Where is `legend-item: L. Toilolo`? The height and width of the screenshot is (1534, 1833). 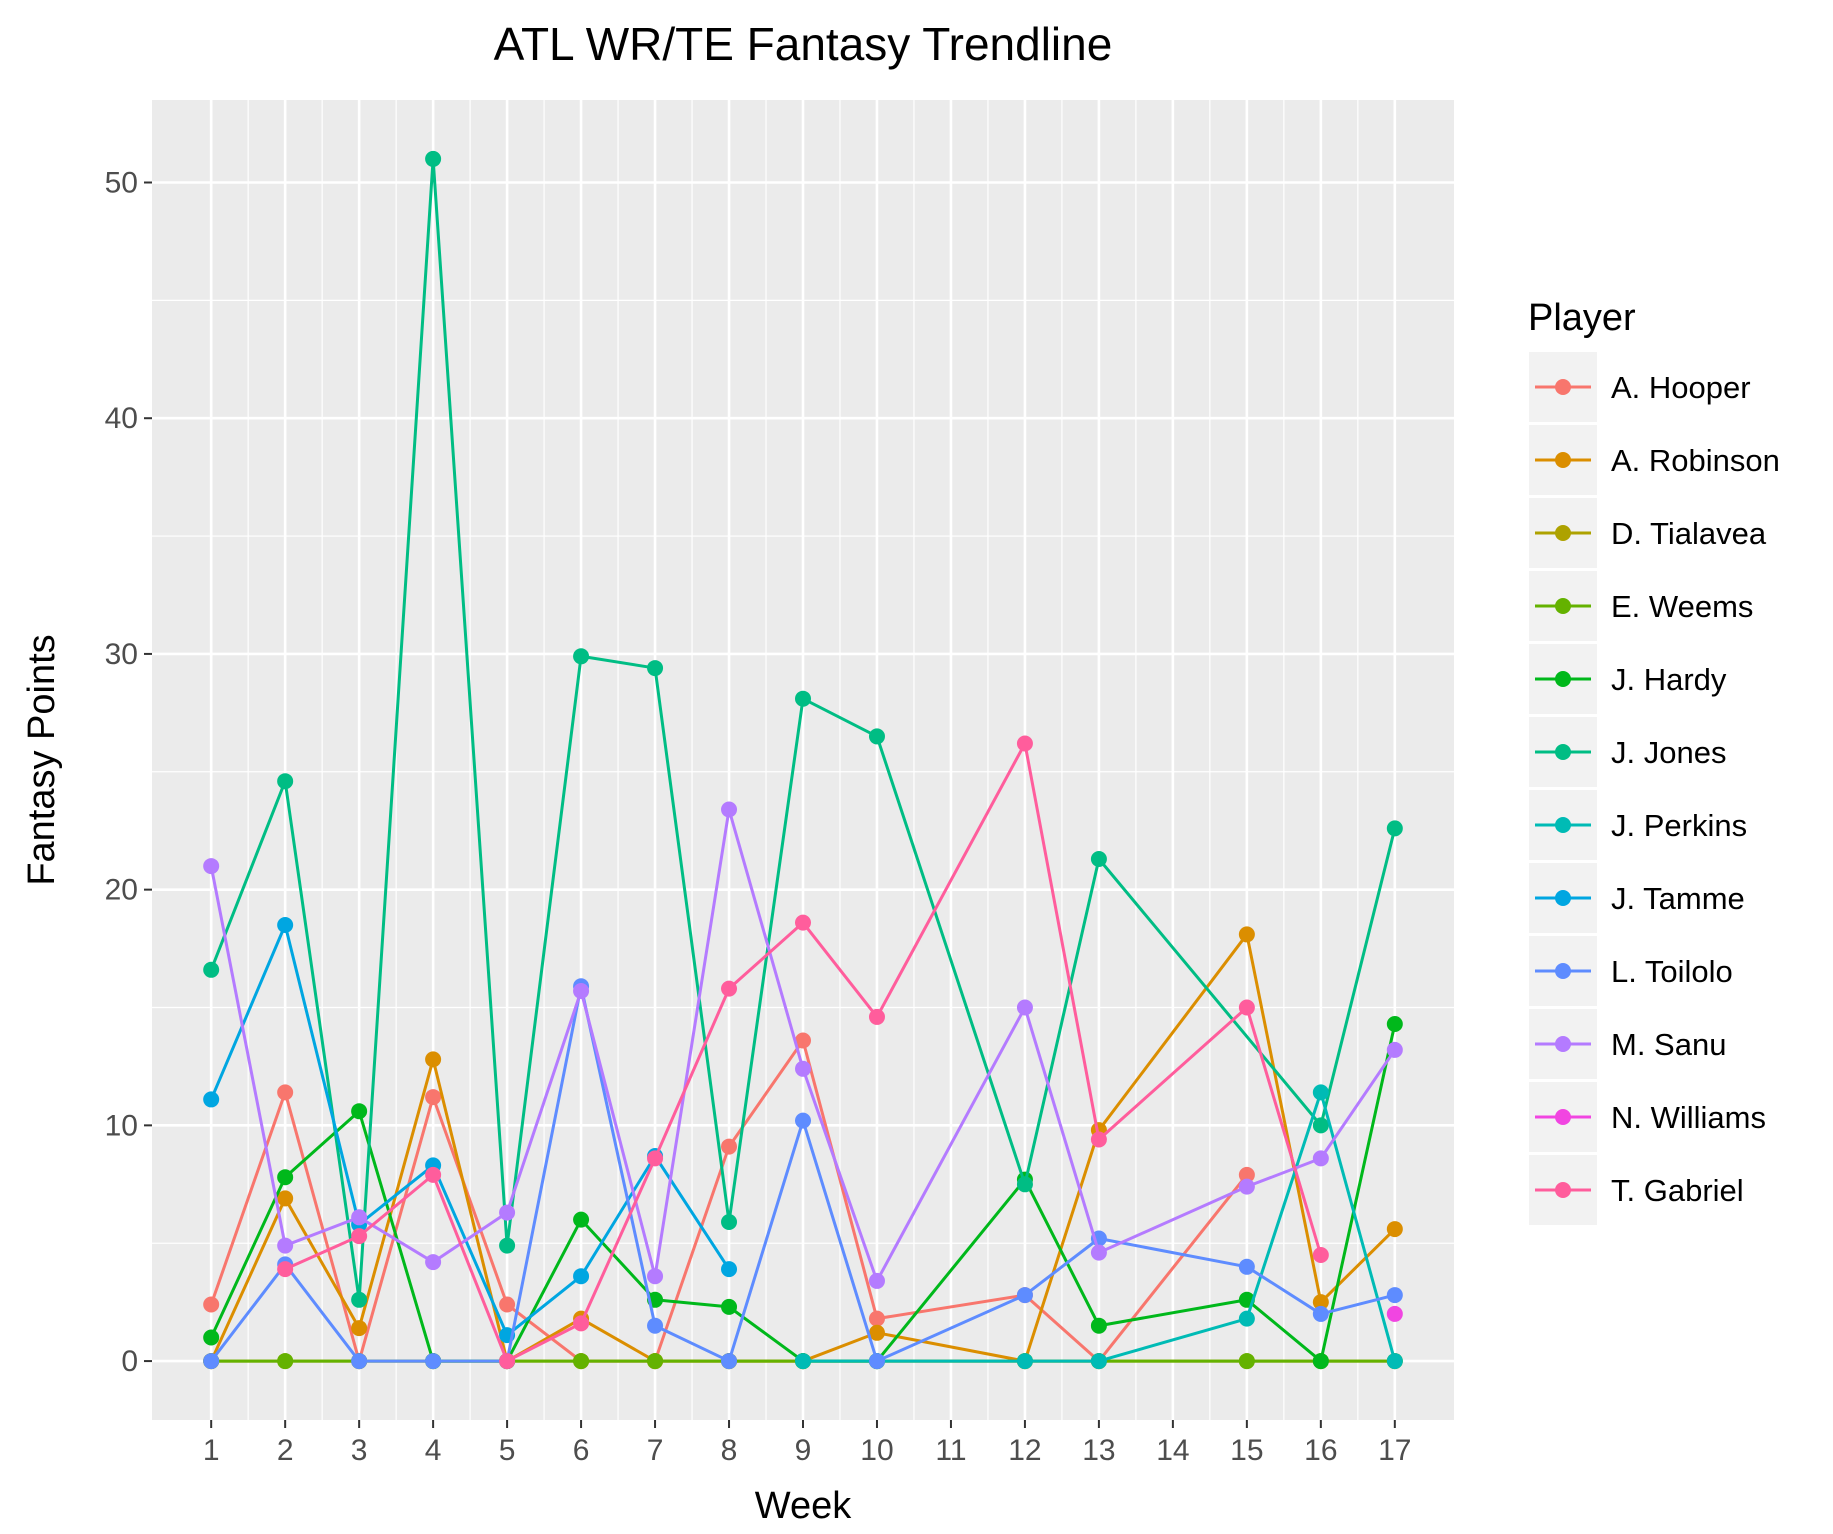 legend-item: L. Toilolo is located at coordinates (1631, 971).